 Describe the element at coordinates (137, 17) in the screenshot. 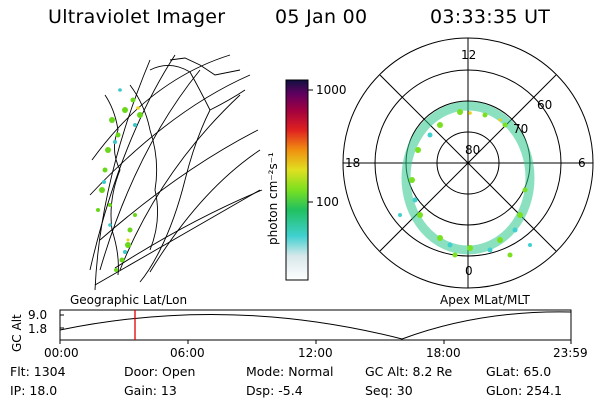

I see `instrument-title: Ultraviolet Imager` at that location.